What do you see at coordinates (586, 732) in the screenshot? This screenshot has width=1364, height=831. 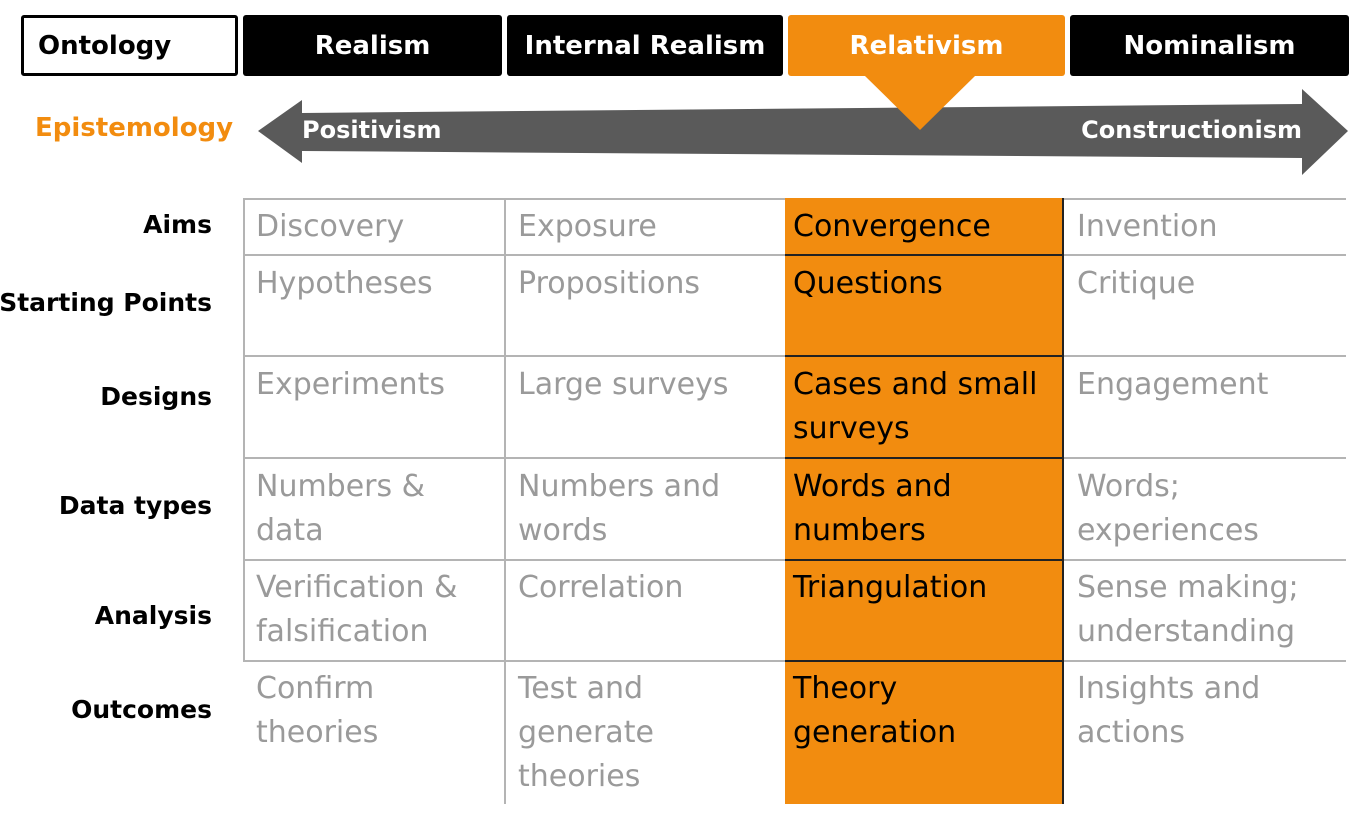 I see `cell-outcomes-internal-realism: Test and generate theories` at bounding box center [586, 732].